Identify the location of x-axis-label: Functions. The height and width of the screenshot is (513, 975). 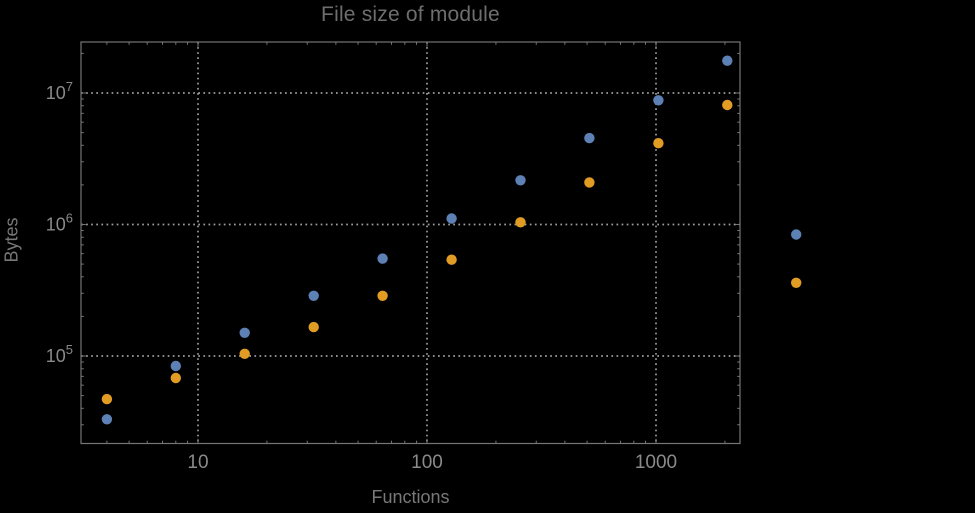
(410, 497).